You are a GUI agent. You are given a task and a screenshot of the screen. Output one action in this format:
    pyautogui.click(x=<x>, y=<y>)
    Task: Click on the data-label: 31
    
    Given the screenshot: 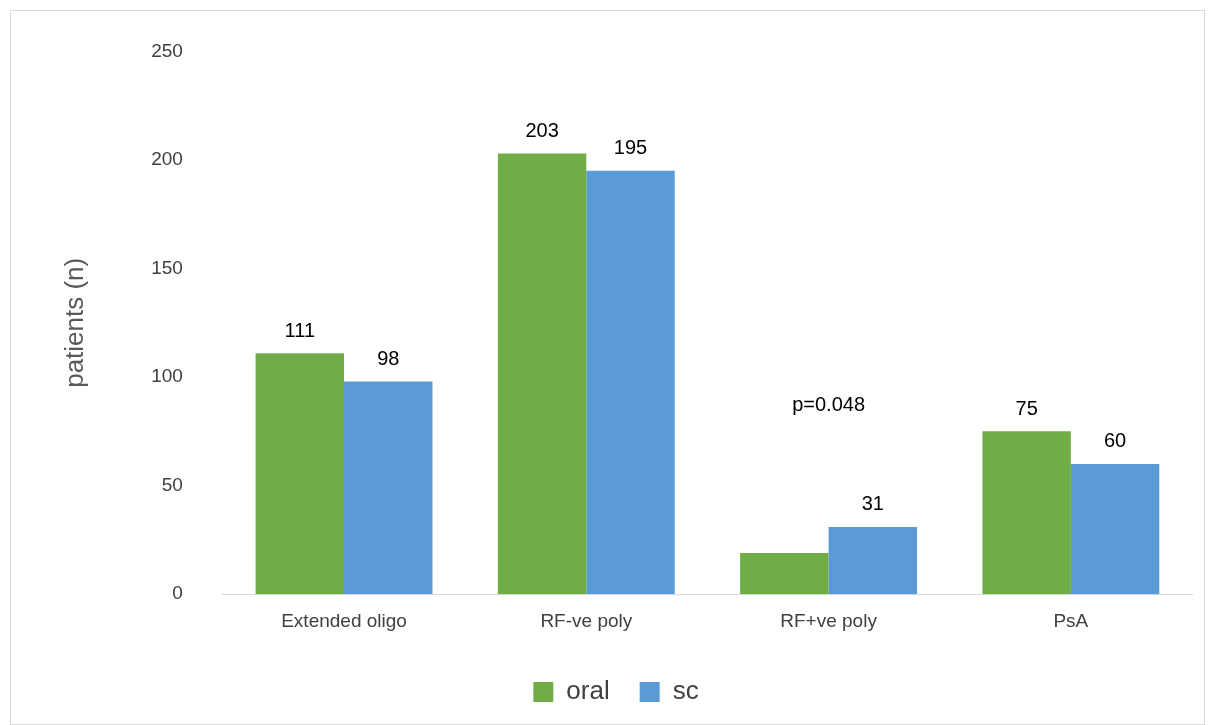 What is the action you would take?
    pyautogui.click(x=872, y=503)
    